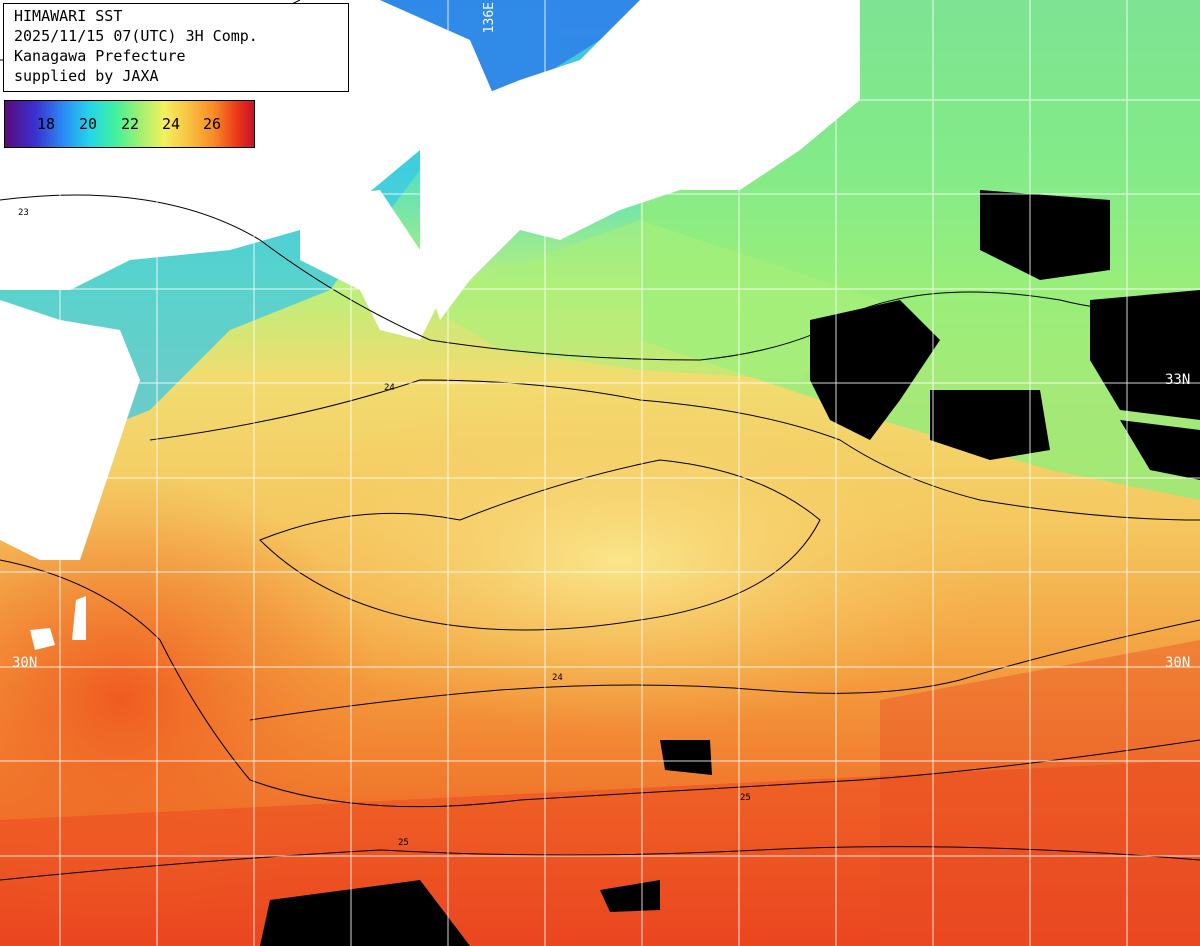  Describe the element at coordinates (68, 16) in the screenshot. I see `map-title: HIMAWARI SST` at that location.